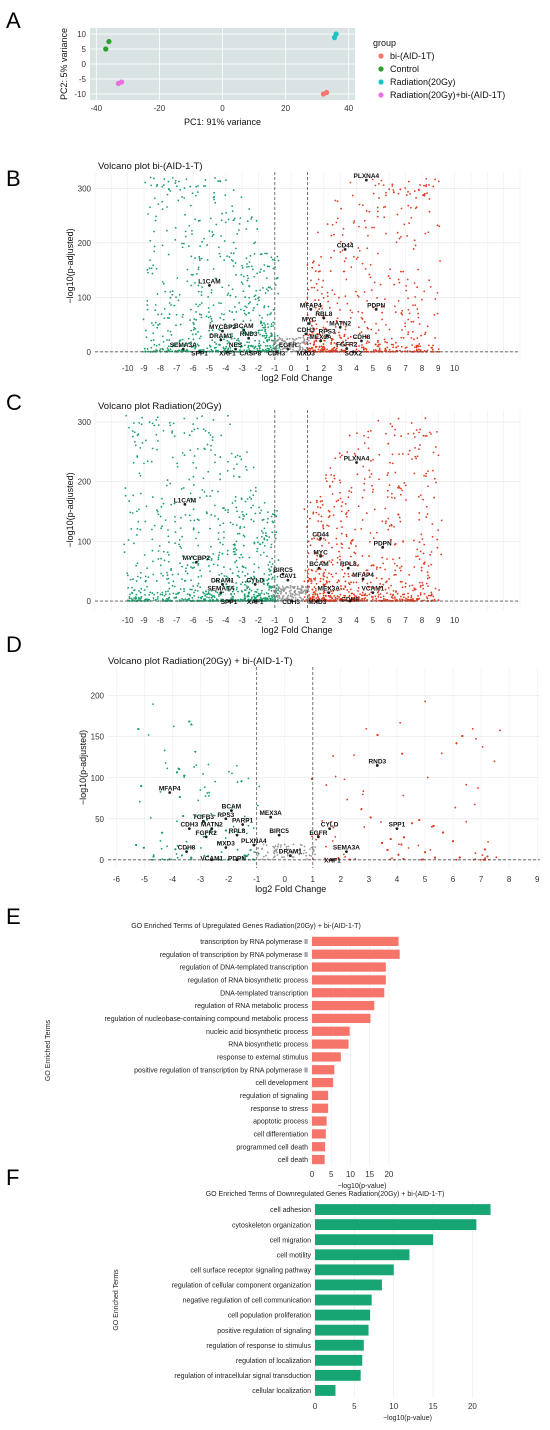  What do you see at coordinates (290, 852) in the screenshot?
I see `volcano-gene-label: DRAM1` at bounding box center [290, 852].